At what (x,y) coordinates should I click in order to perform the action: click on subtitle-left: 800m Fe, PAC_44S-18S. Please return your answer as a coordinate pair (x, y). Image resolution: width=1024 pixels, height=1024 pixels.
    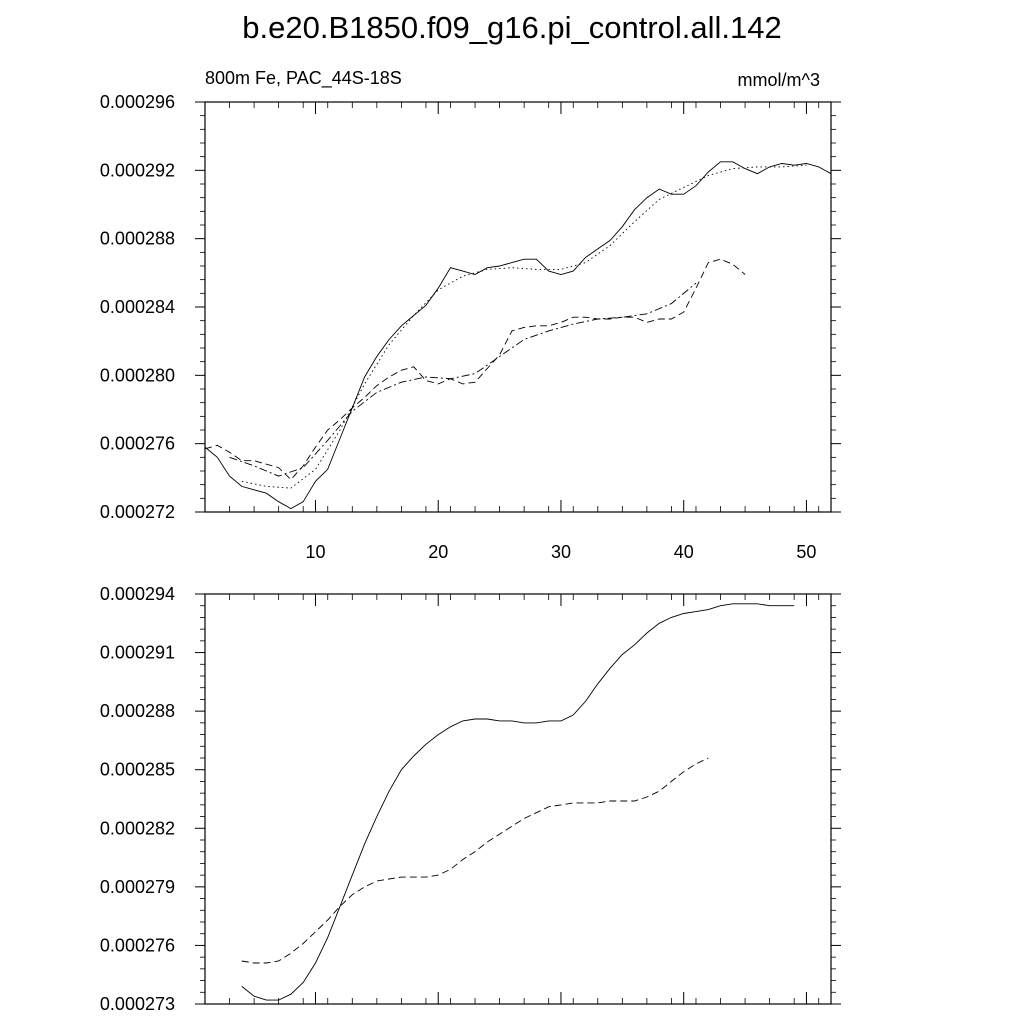
    Looking at the image, I should click on (303, 78).